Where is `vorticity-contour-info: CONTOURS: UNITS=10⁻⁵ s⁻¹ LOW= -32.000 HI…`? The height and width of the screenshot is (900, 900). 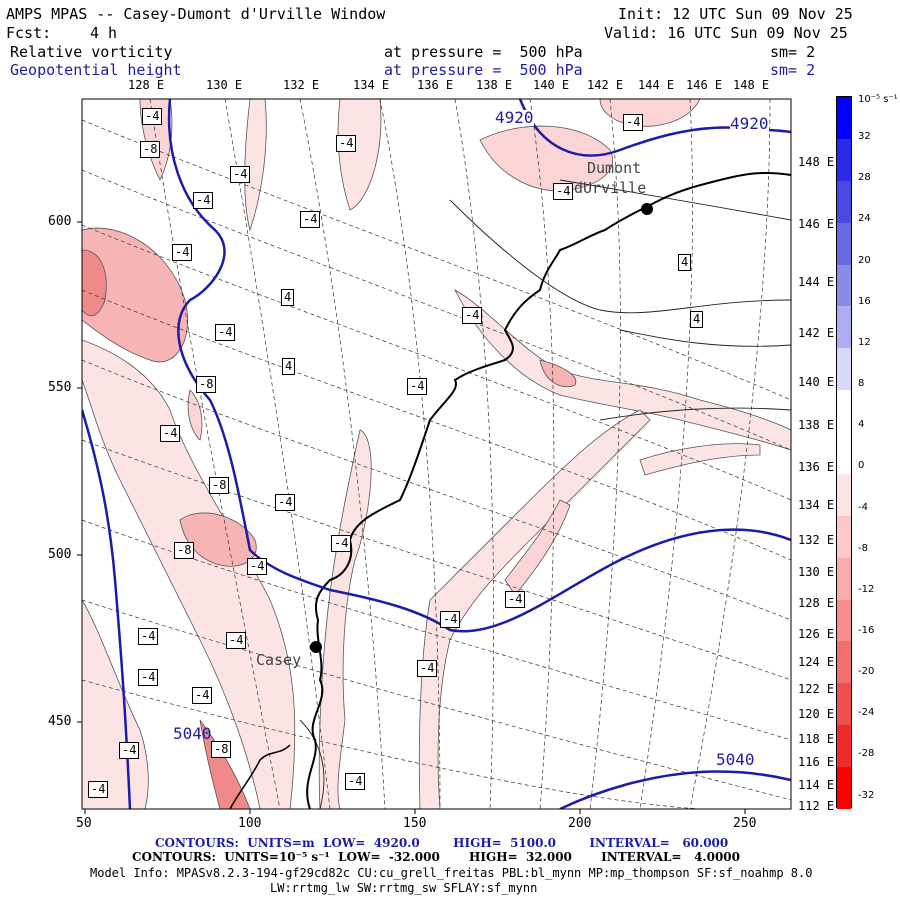 vorticity-contour-info: CONTOURS: UNITS=10⁻⁵ s⁻¹ LOW= -32.000 HI… is located at coordinates (436, 857).